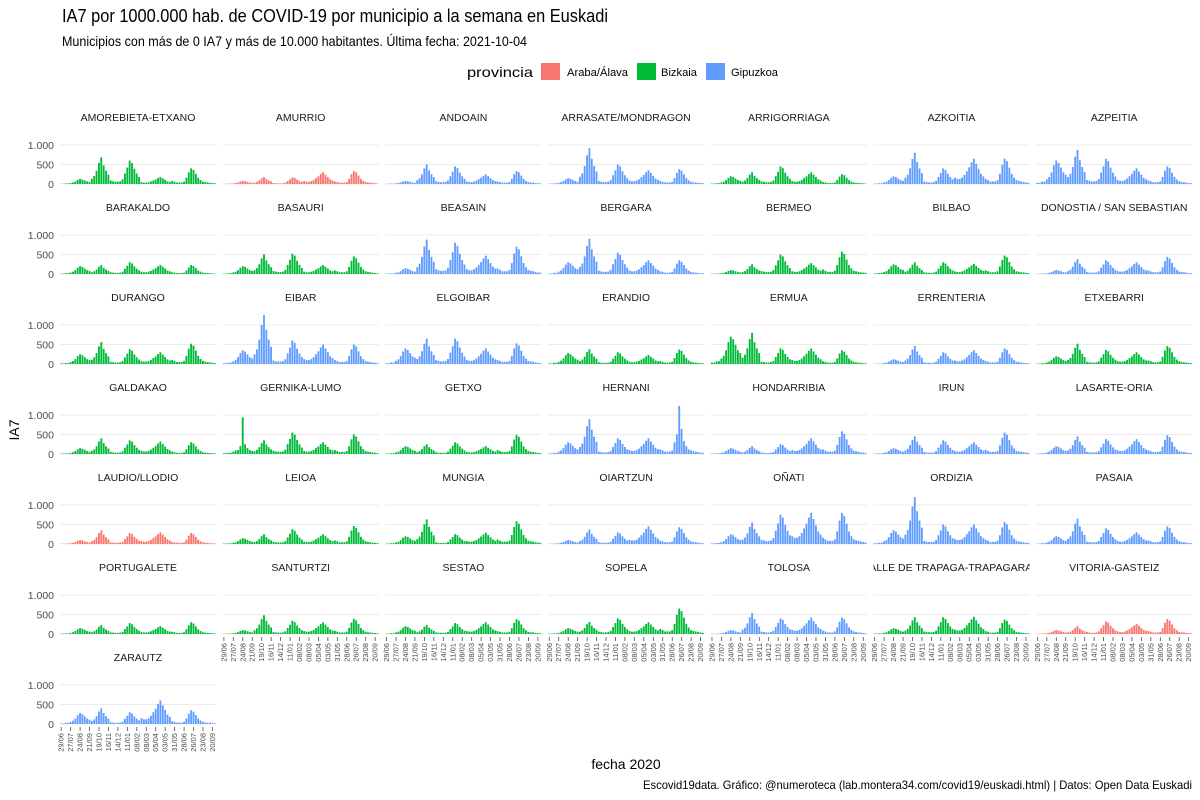  Describe the element at coordinates (300, 478) in the screenshot. I see `facet-strip-label: LEIOA` at that location.